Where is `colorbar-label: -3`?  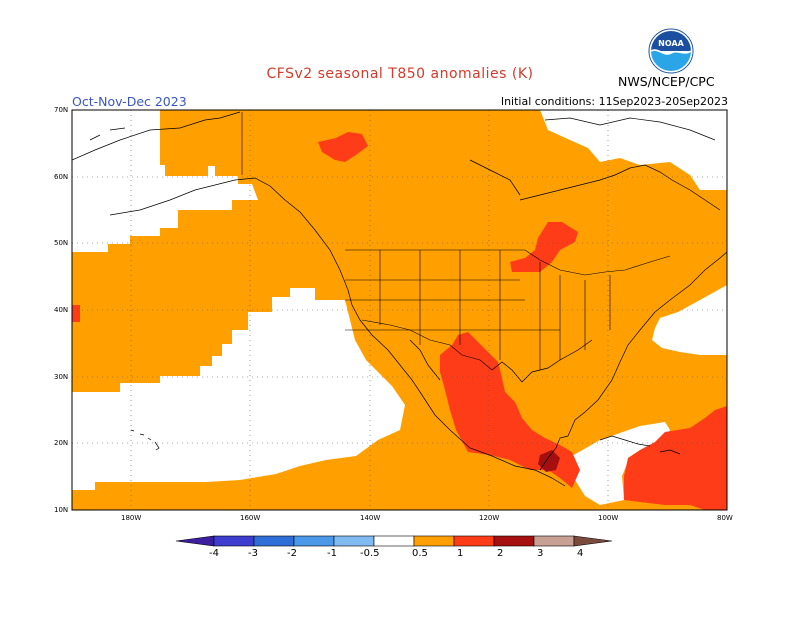 colorbar-label: -3 is located at coordinates (253, 553).